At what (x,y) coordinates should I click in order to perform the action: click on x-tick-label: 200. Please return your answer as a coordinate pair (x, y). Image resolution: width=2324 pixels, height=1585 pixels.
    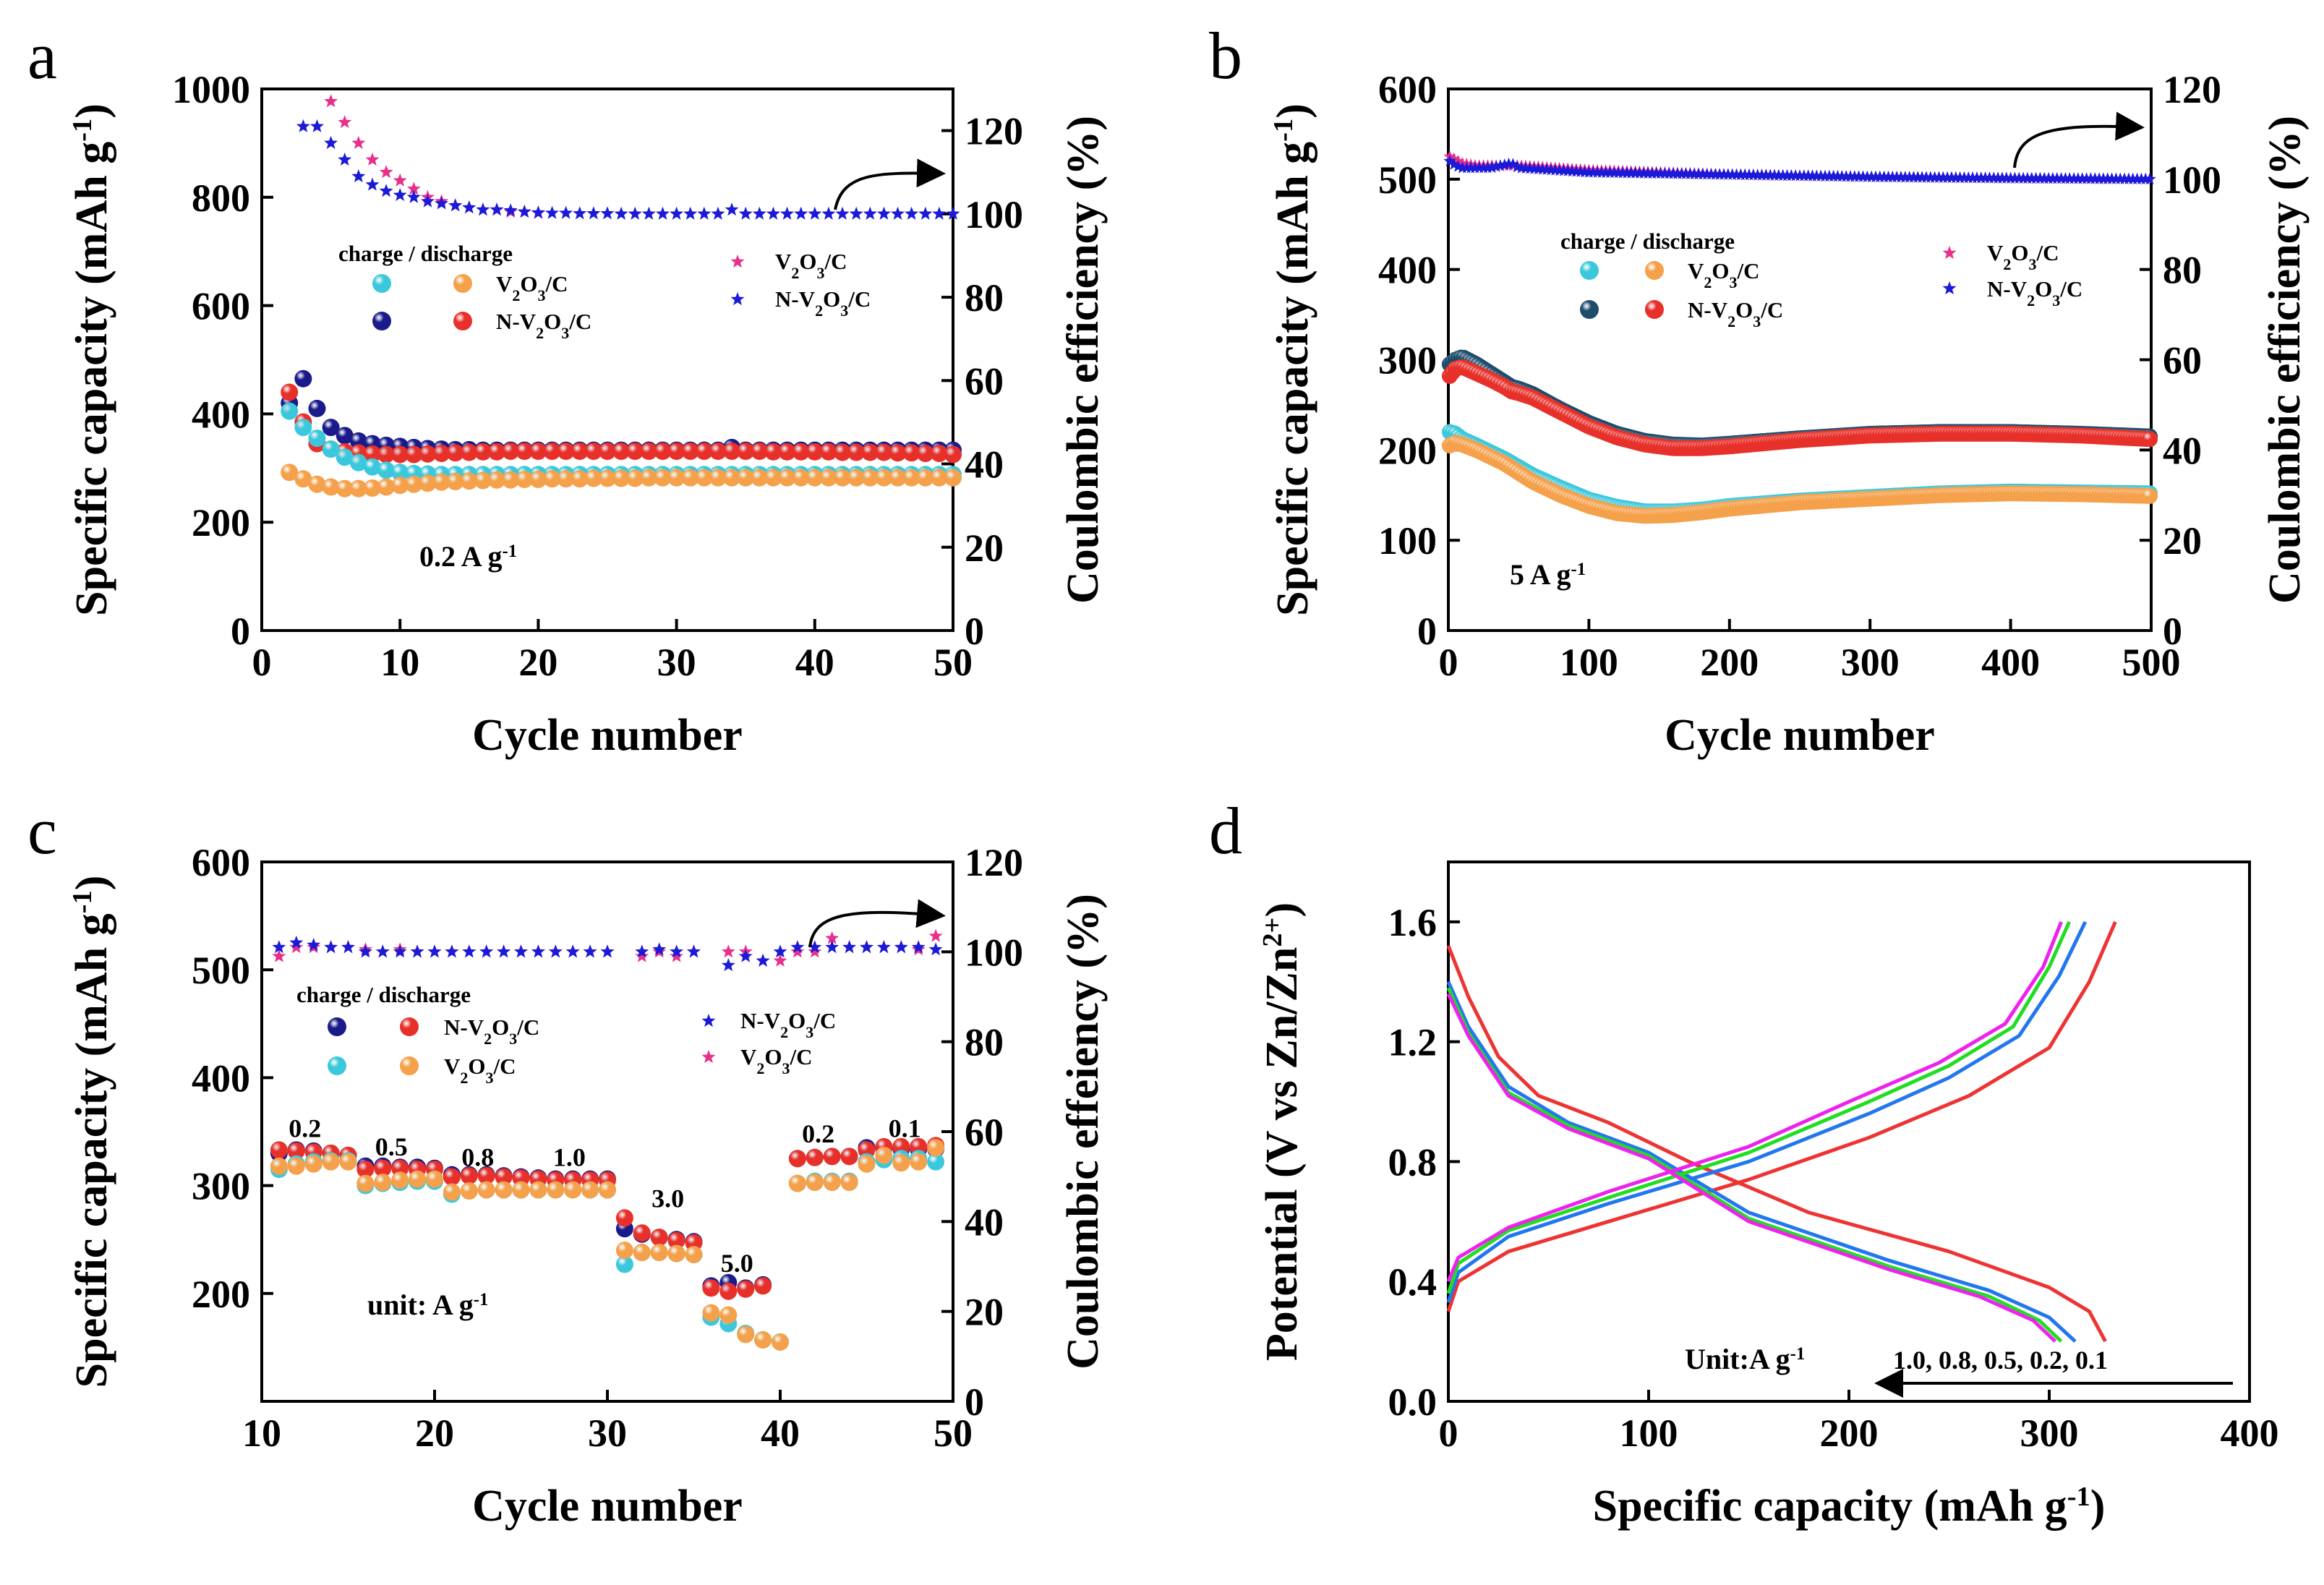
    Looking at the image, I should click on (1730, 662).